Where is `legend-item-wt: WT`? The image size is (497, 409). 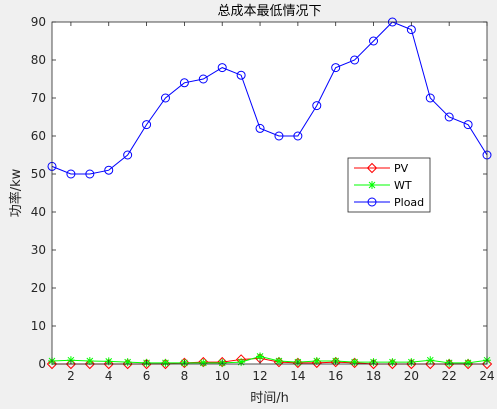
legend-item-wt: WT is located at coordinates (383, 185).